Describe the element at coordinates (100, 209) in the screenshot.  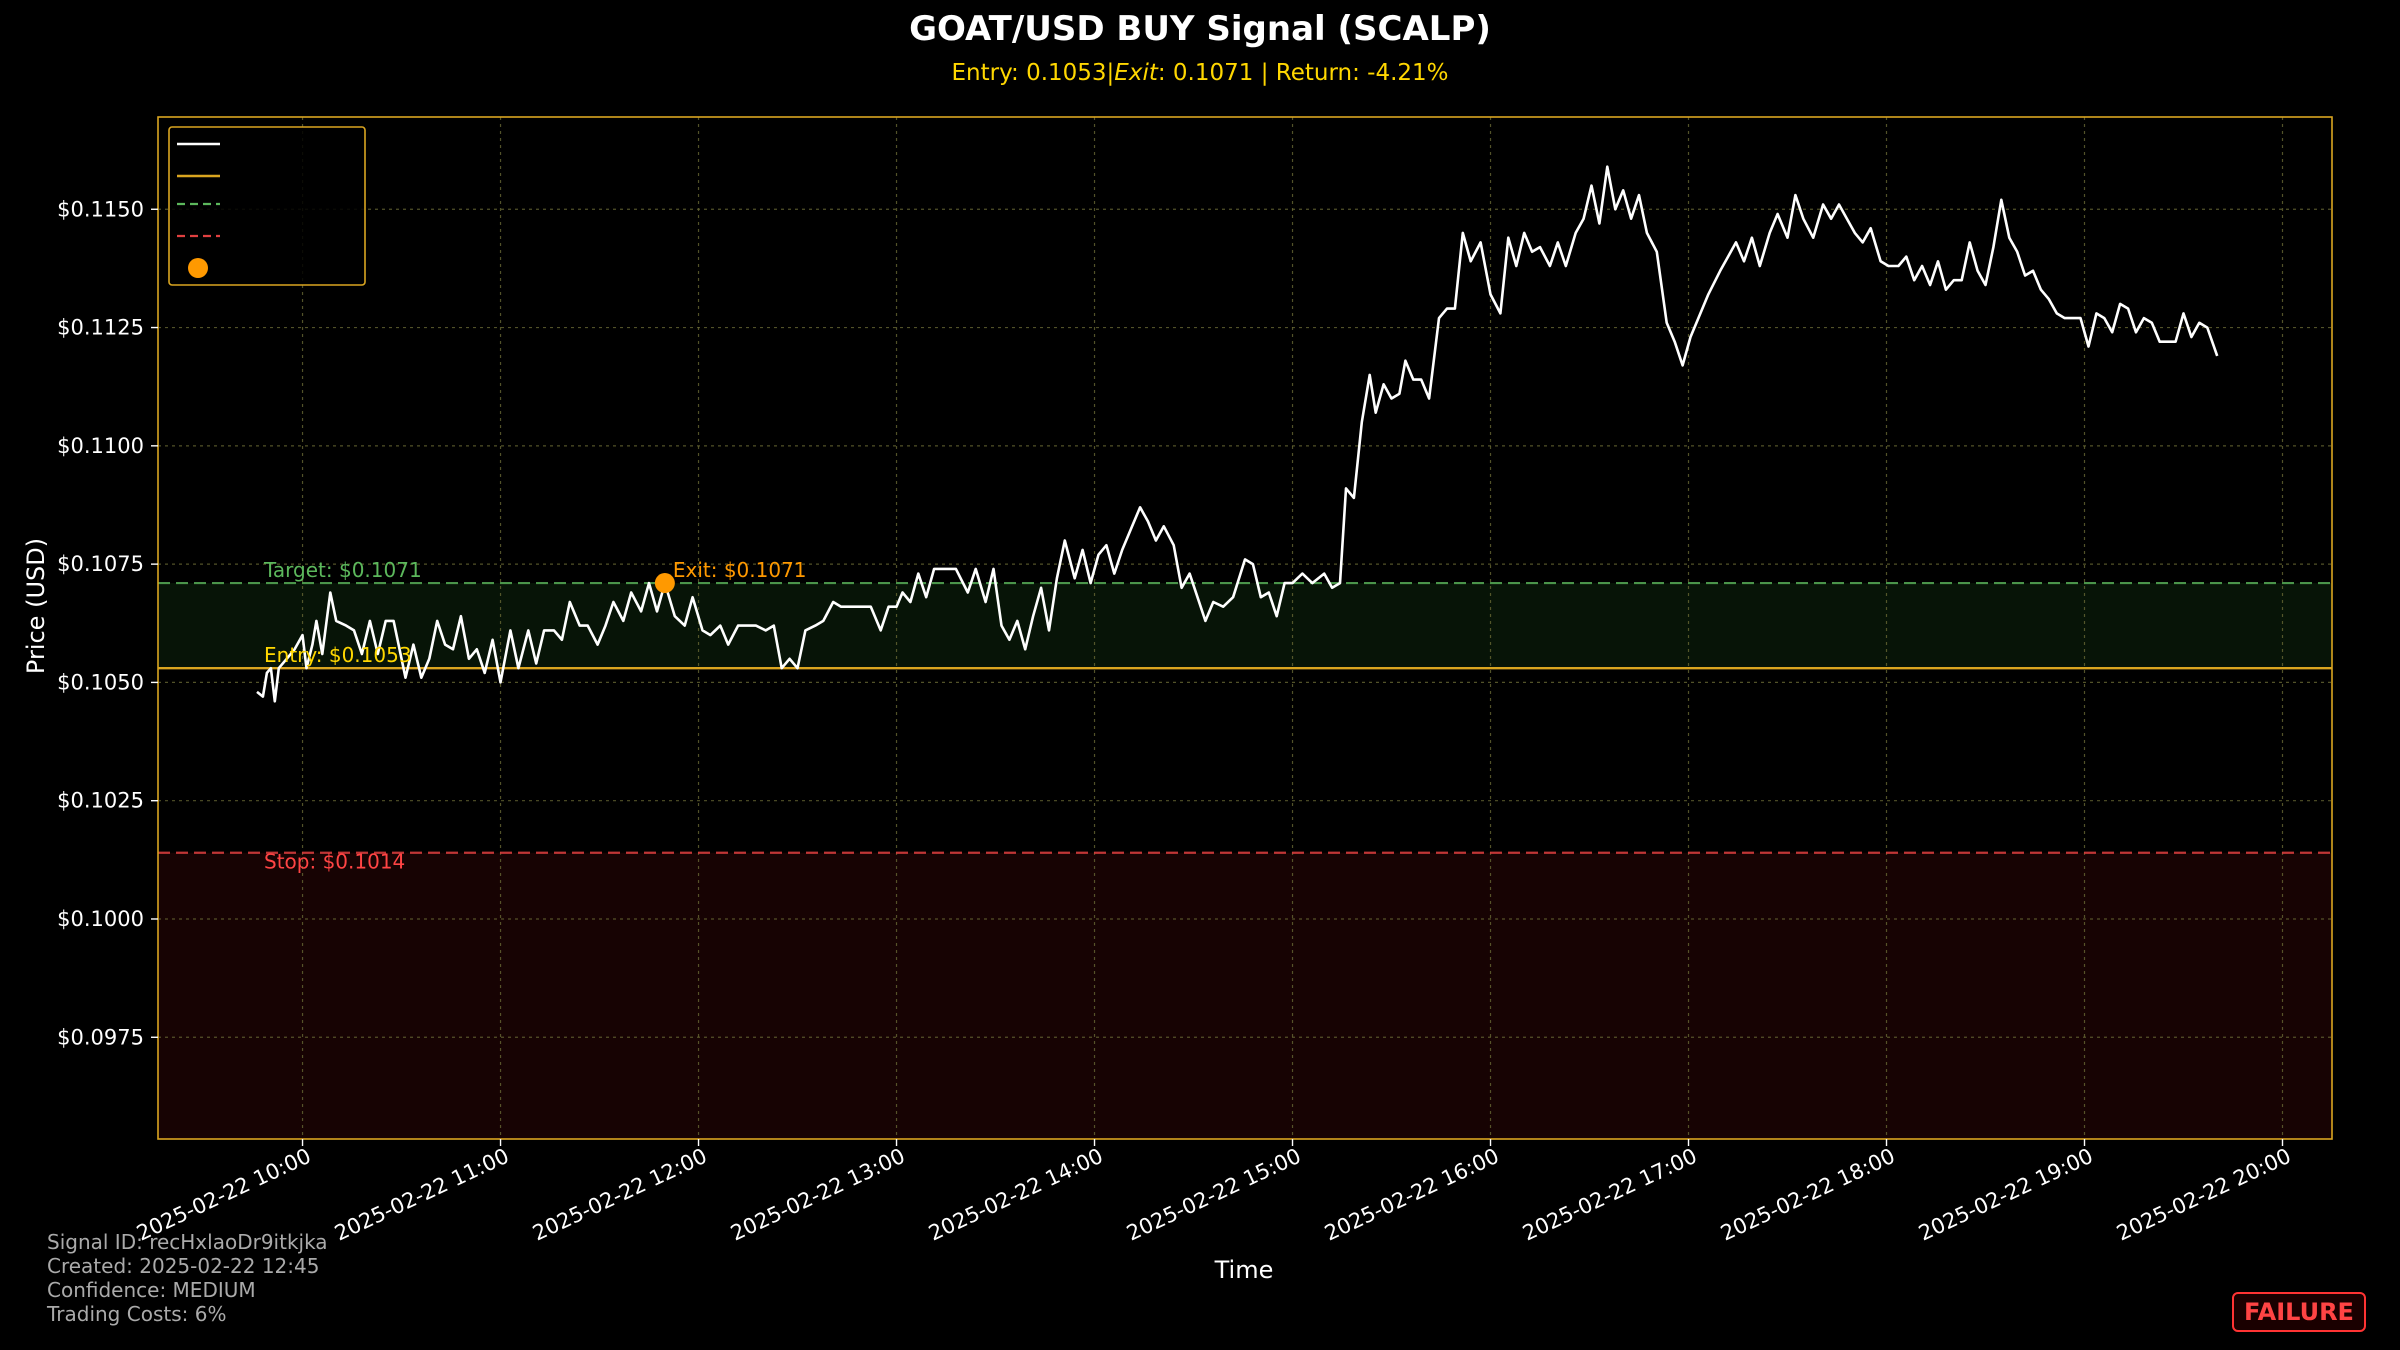
I see `y-tick-label: $0.1150` at that location.